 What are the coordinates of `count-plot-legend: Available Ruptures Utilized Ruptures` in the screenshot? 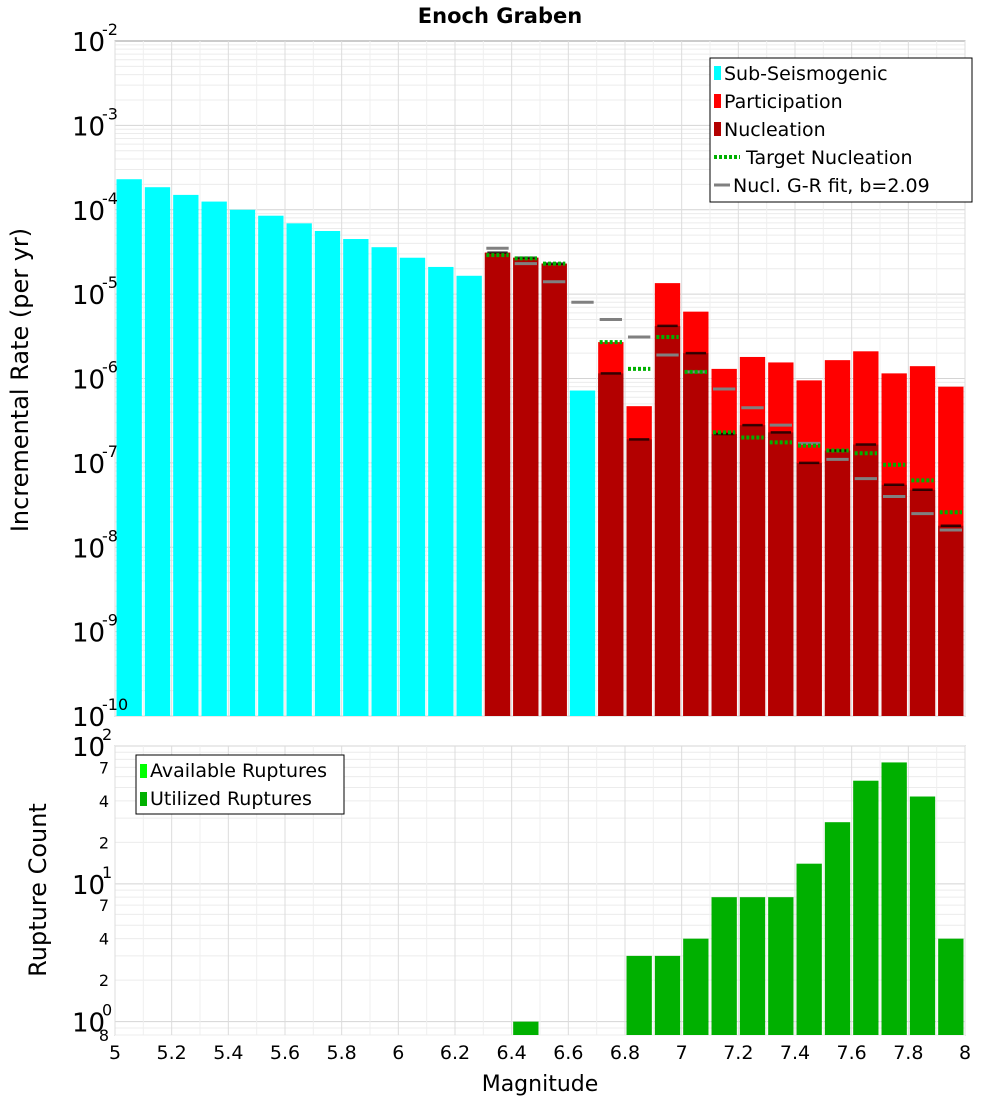 It's located at (240, 784).